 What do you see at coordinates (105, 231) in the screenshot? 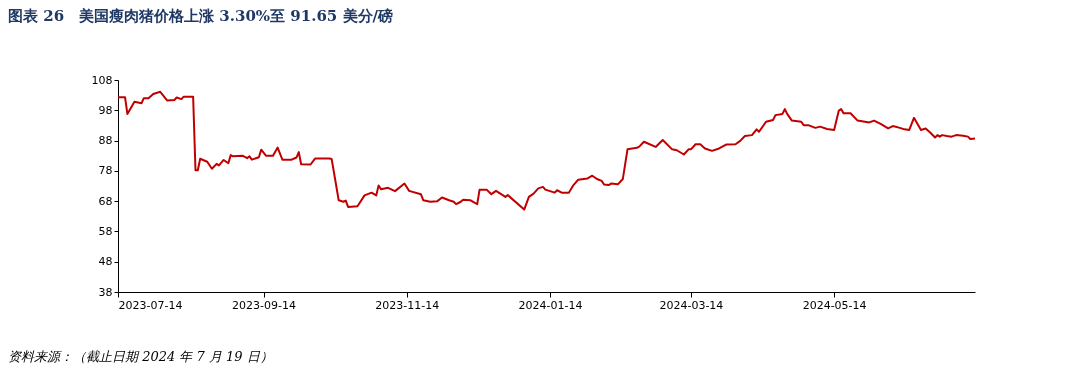
I see `y-tick-label: 58` at bounding box center [105, 231].